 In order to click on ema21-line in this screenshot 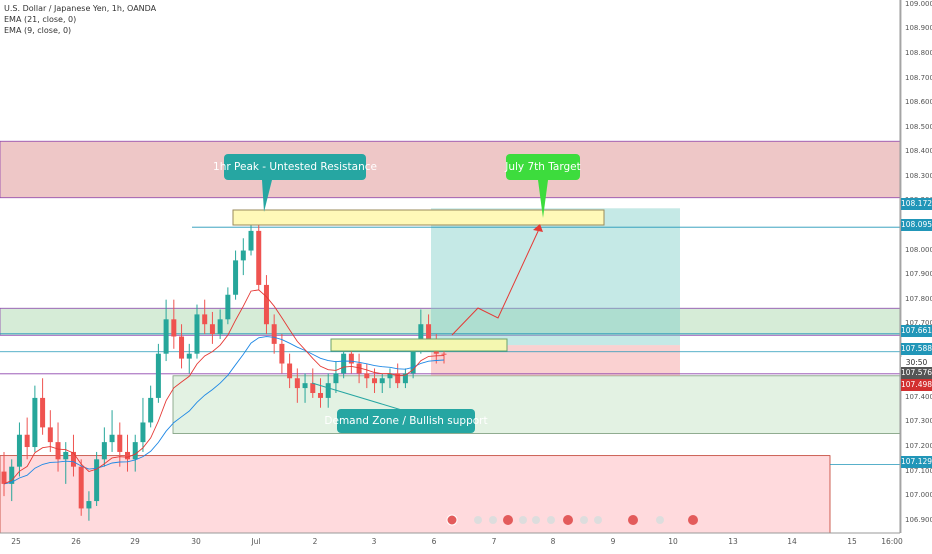, I will do `click(224, 410)`.